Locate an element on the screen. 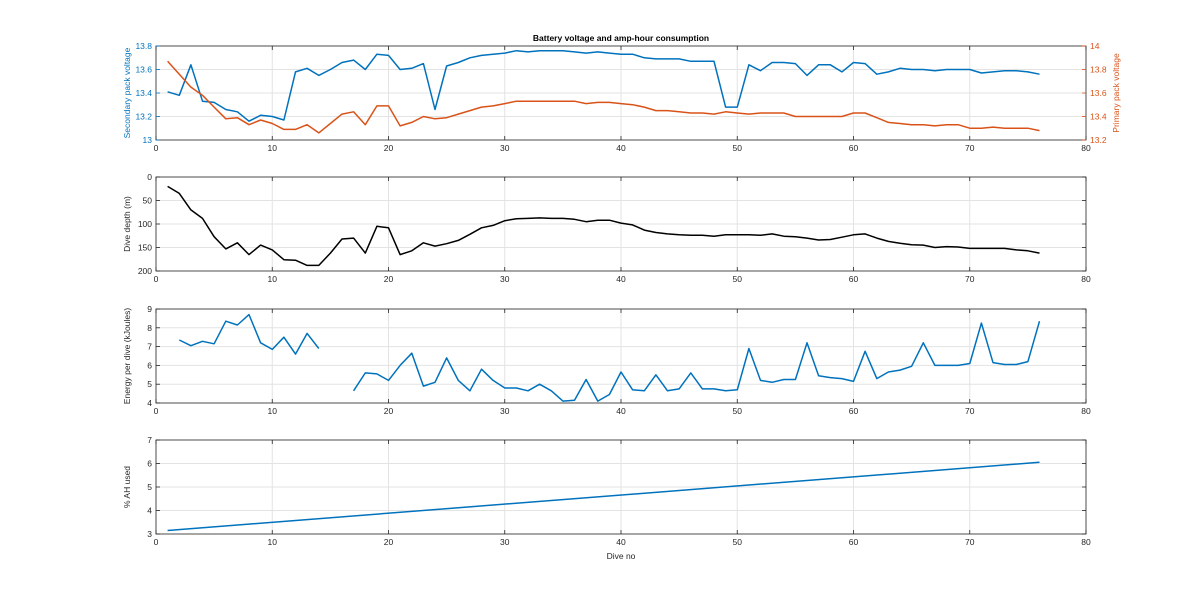 This screenshot has height=601, width=1200. y-tick-label: 13 is located at coordinates (148, 140).